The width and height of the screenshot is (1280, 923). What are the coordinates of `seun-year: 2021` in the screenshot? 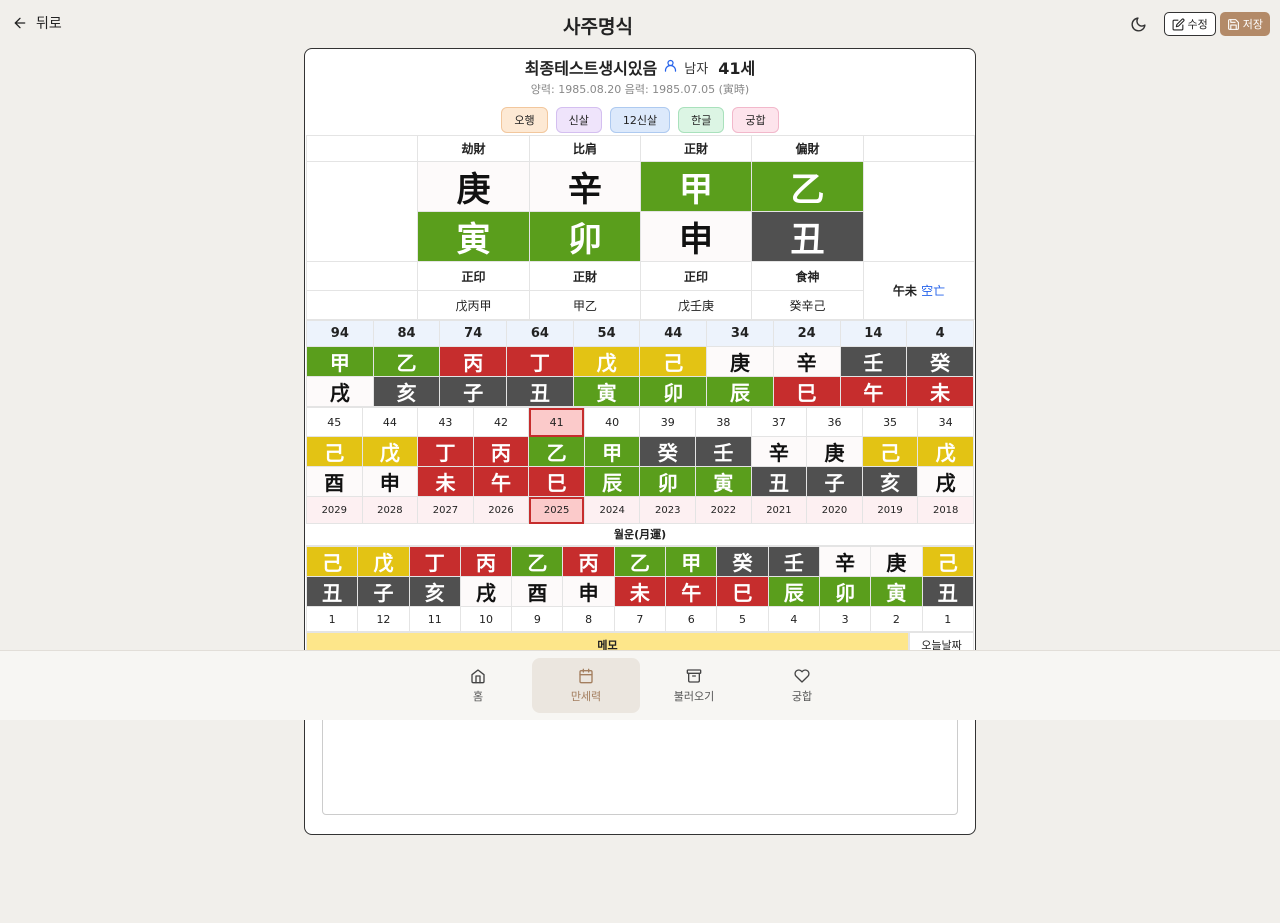 It's located at (779, 510).